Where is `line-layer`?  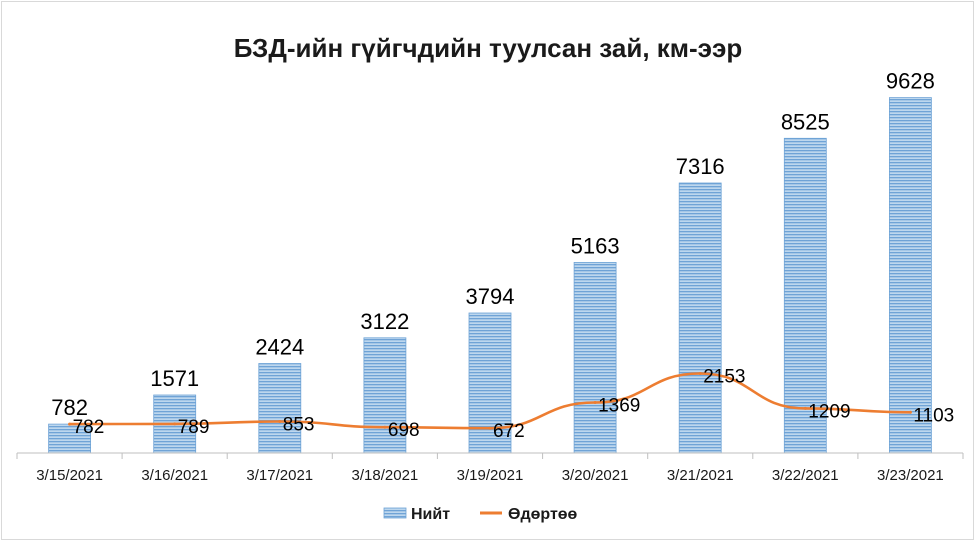
line-layer is located at coordinates (490, 401).